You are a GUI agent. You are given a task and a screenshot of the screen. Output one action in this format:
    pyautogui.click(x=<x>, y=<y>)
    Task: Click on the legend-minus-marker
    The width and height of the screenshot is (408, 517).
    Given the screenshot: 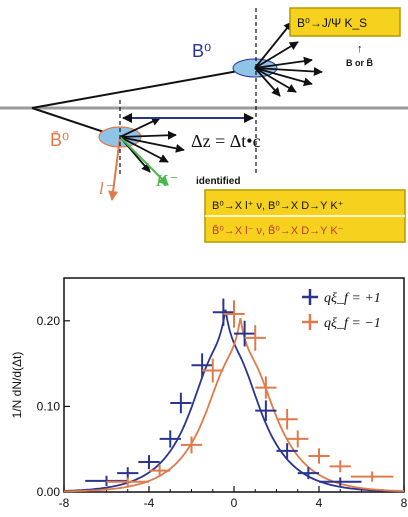 What is the action you would take?
    pyautogui.click(x=310, y=322)
    